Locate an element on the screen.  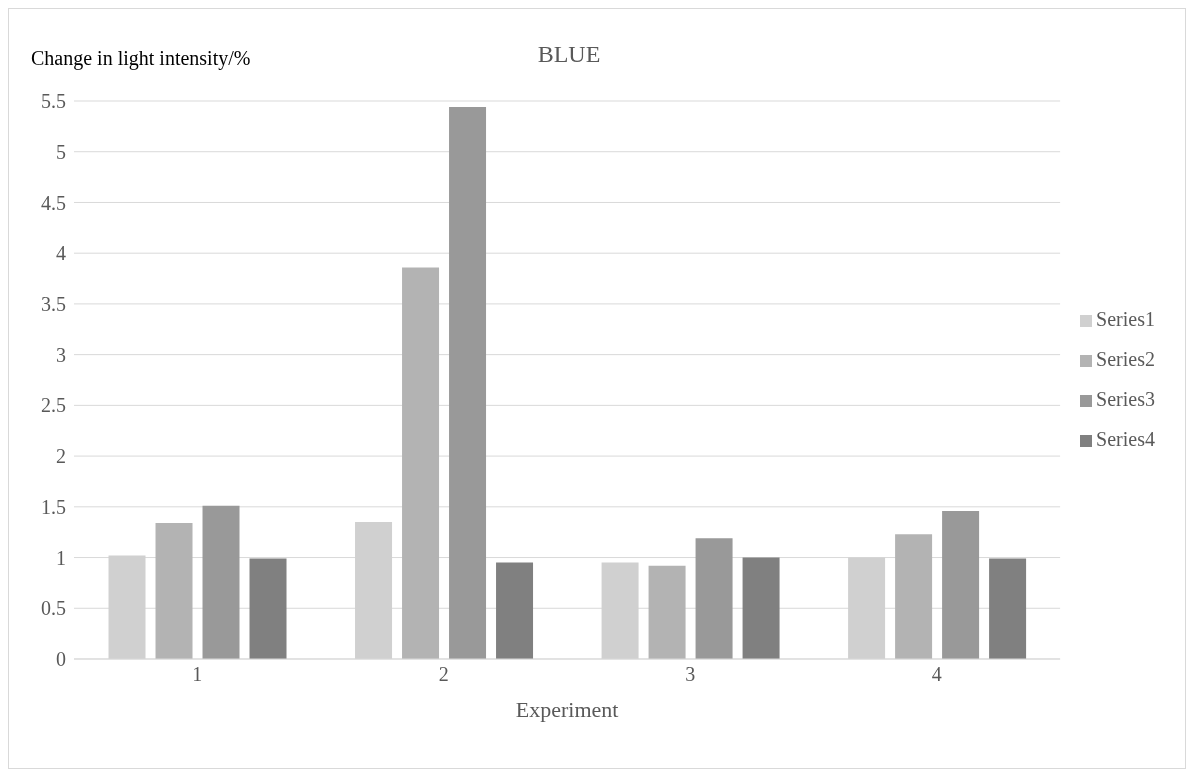
legend-label: Series2 is located at coordinates (1125, 359).